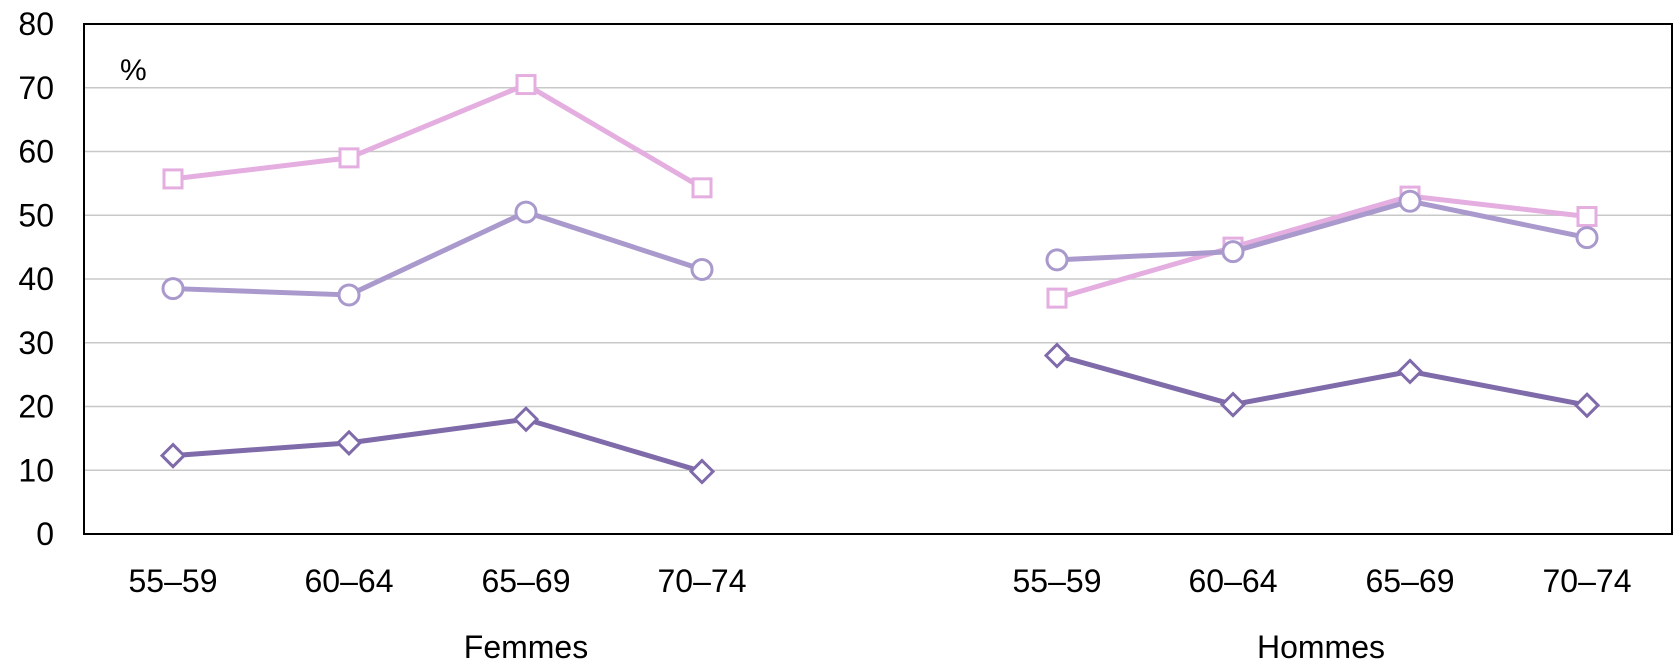 This screenshot has width=1675, height=662. I want to click on y-tick-label: 30, so click(36, 343).